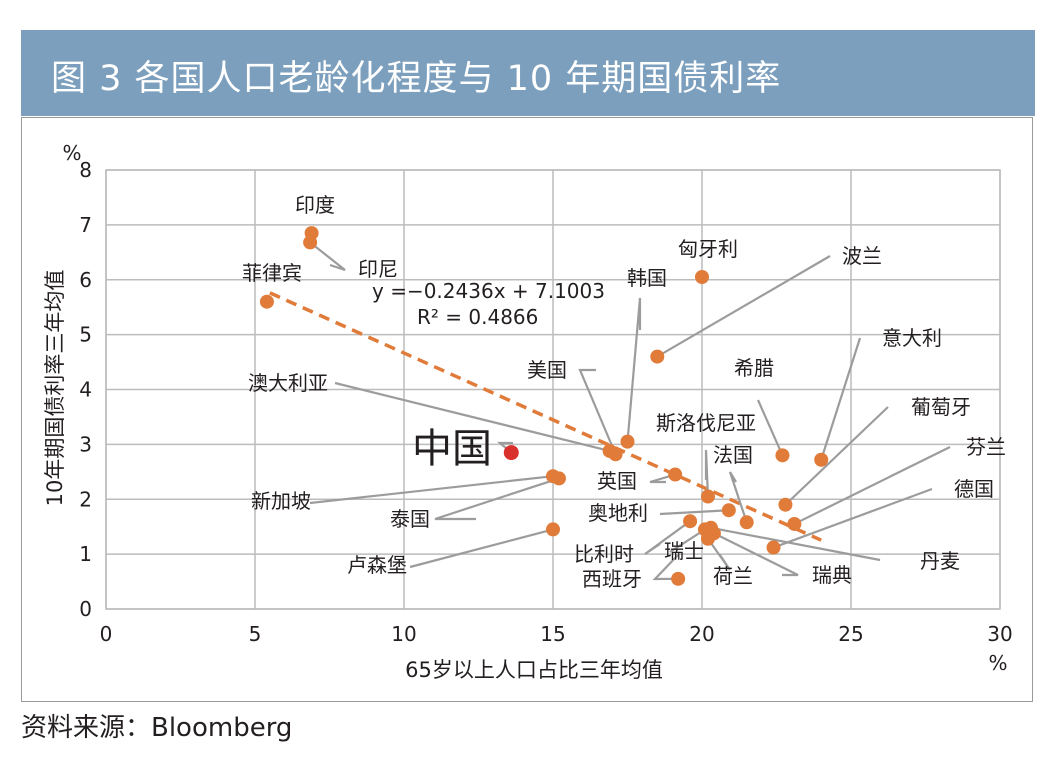 The image size is (1056, 769). Describe the element at coordinates (552, 634) in the screenshot. I see `x-tick-label: 15` at that location.